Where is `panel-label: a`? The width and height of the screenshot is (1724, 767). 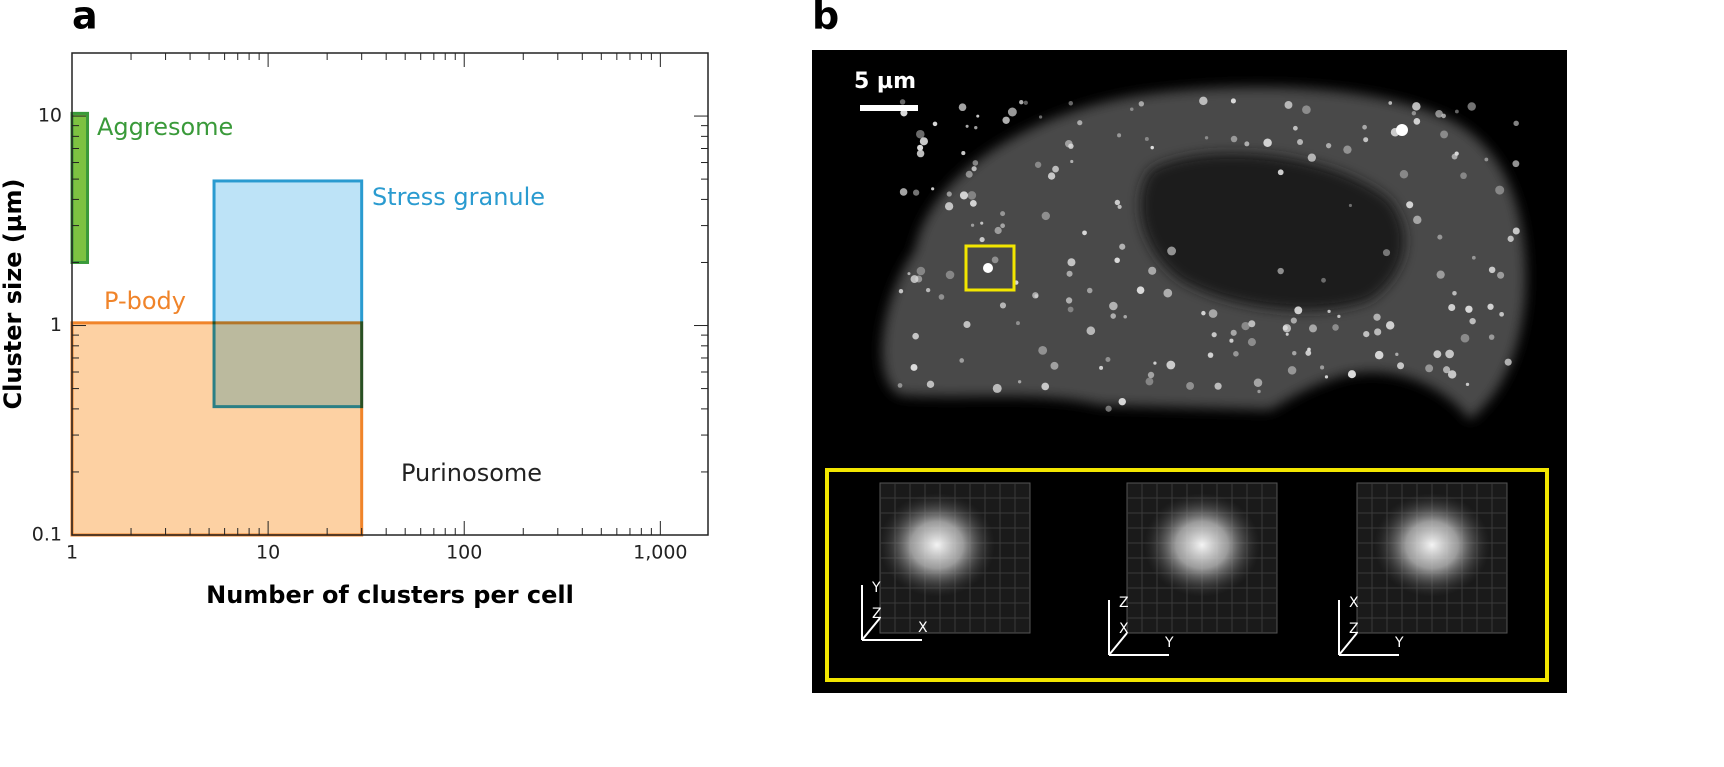
panel-label: a is located at coordinates (85, 19).